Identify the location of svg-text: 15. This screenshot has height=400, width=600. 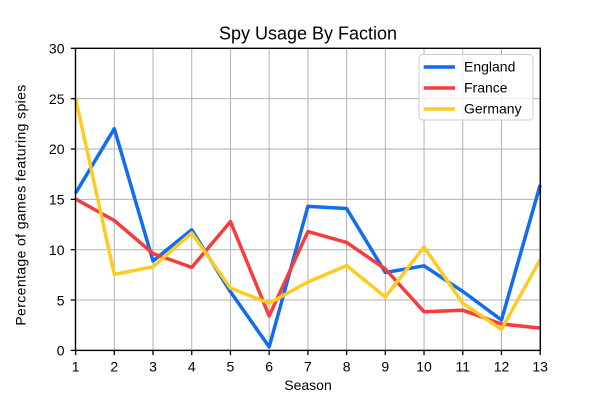
(57, 200).